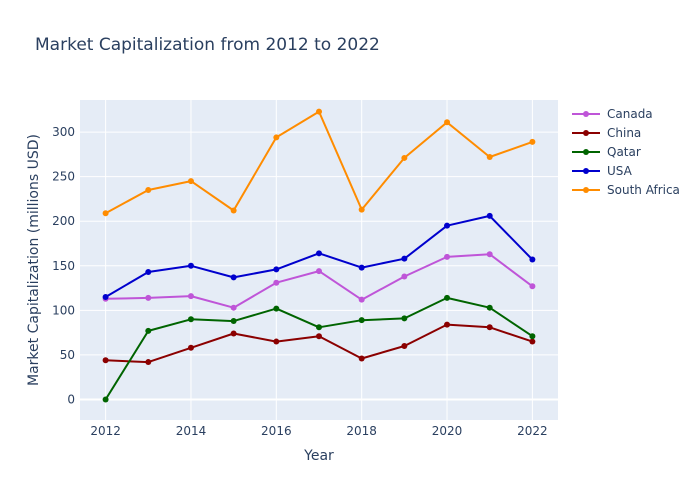  I want to click on y-tick-label: 200, so click(63, 221).